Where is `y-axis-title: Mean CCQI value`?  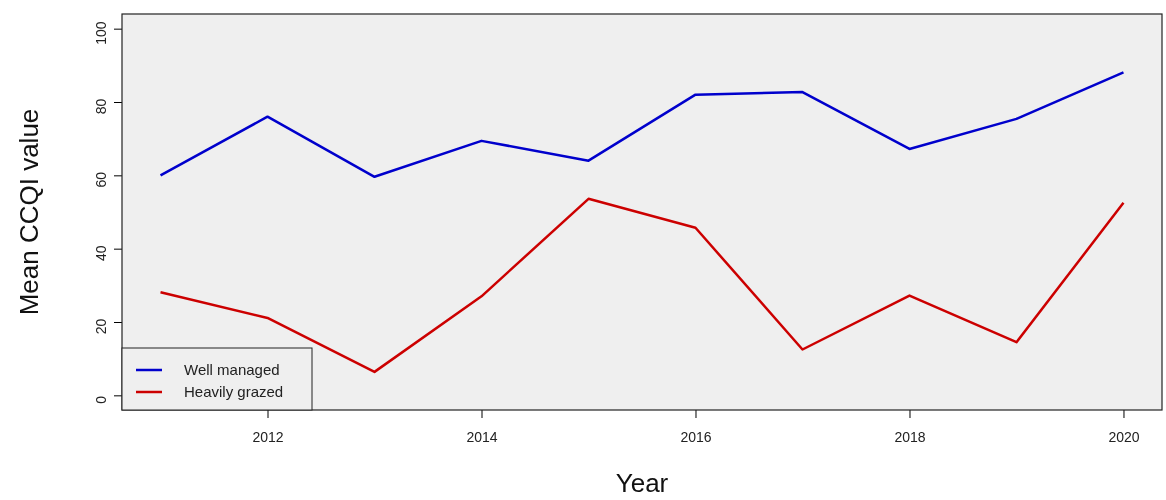
y-axis-title: Mean CCQI value is located at coordinates (29, 212).